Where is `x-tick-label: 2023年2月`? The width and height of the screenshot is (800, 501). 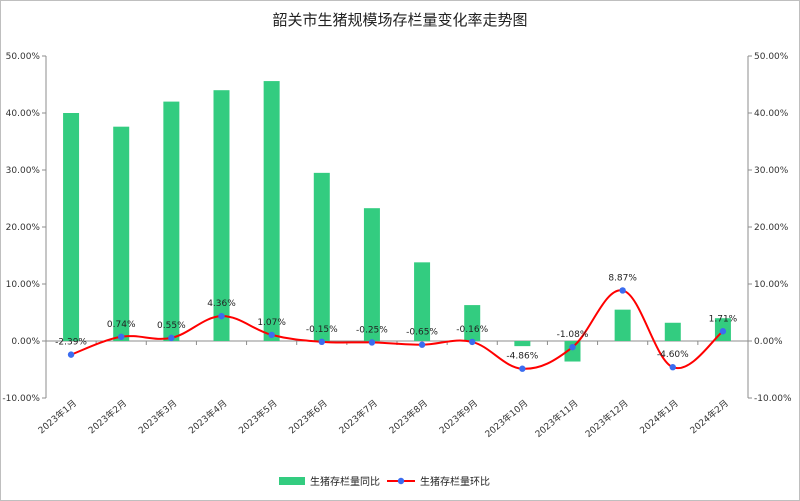
x-tick-label: 2023年2月 is located at coordinates (107, 416).